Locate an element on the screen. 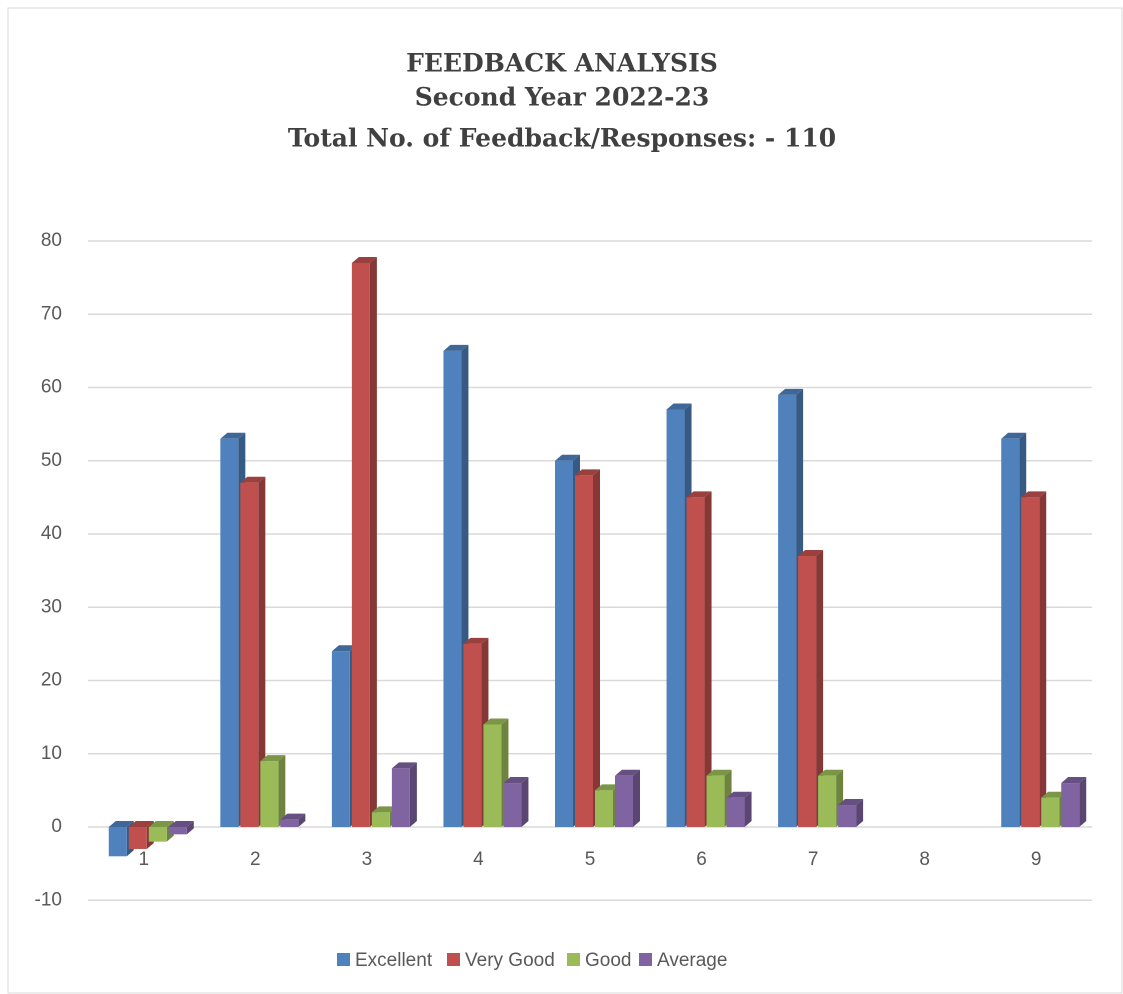  x-tick-label: 7 is located at coordinates (813, 859).